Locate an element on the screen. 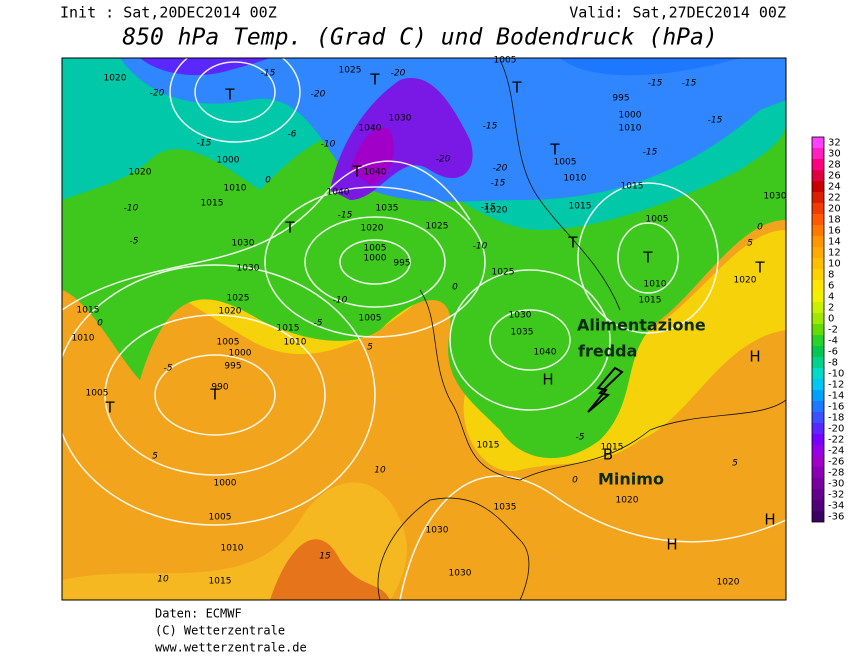 This screenshot has width=850, height=661. colorbar-label: 2 is located at coordinates (831, 308).